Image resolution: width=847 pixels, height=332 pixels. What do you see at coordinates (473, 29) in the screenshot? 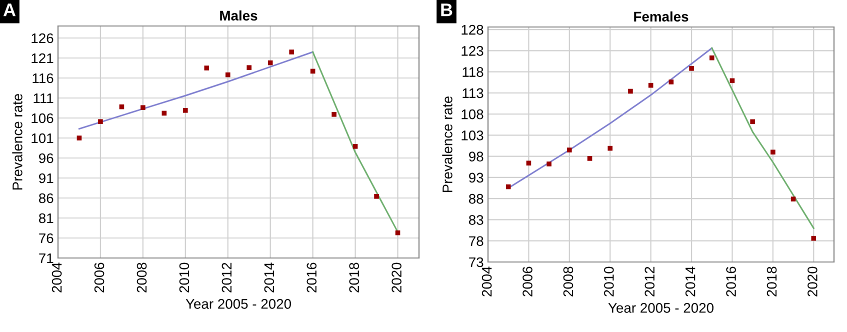
I see `y-tick-label: 128` at bounding box center [473, 29].